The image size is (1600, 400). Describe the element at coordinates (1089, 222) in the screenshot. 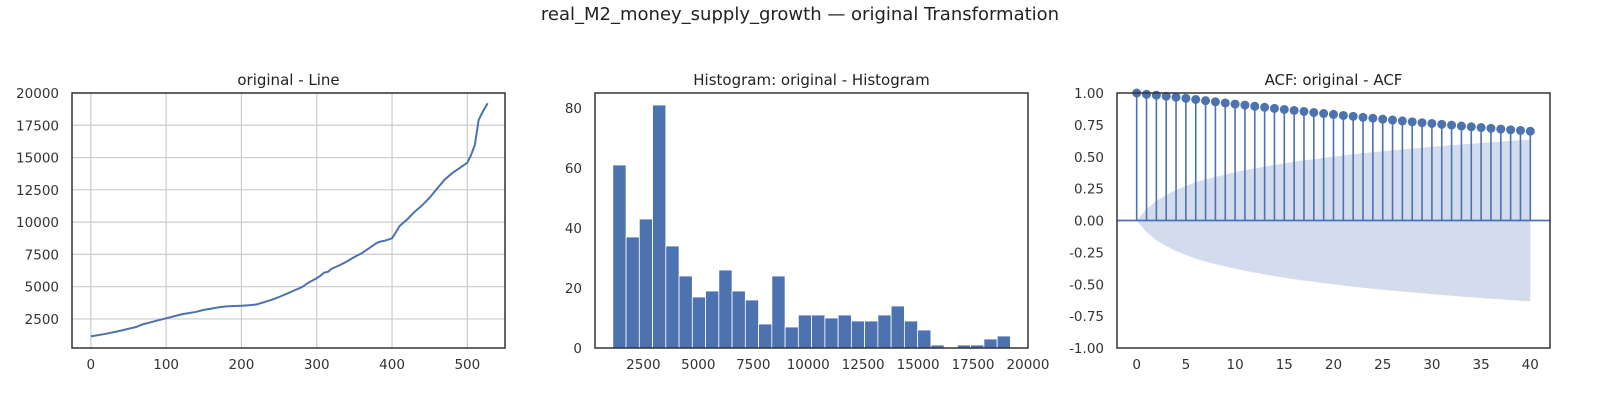

I see `y-tick-label: 0.00` at that location.